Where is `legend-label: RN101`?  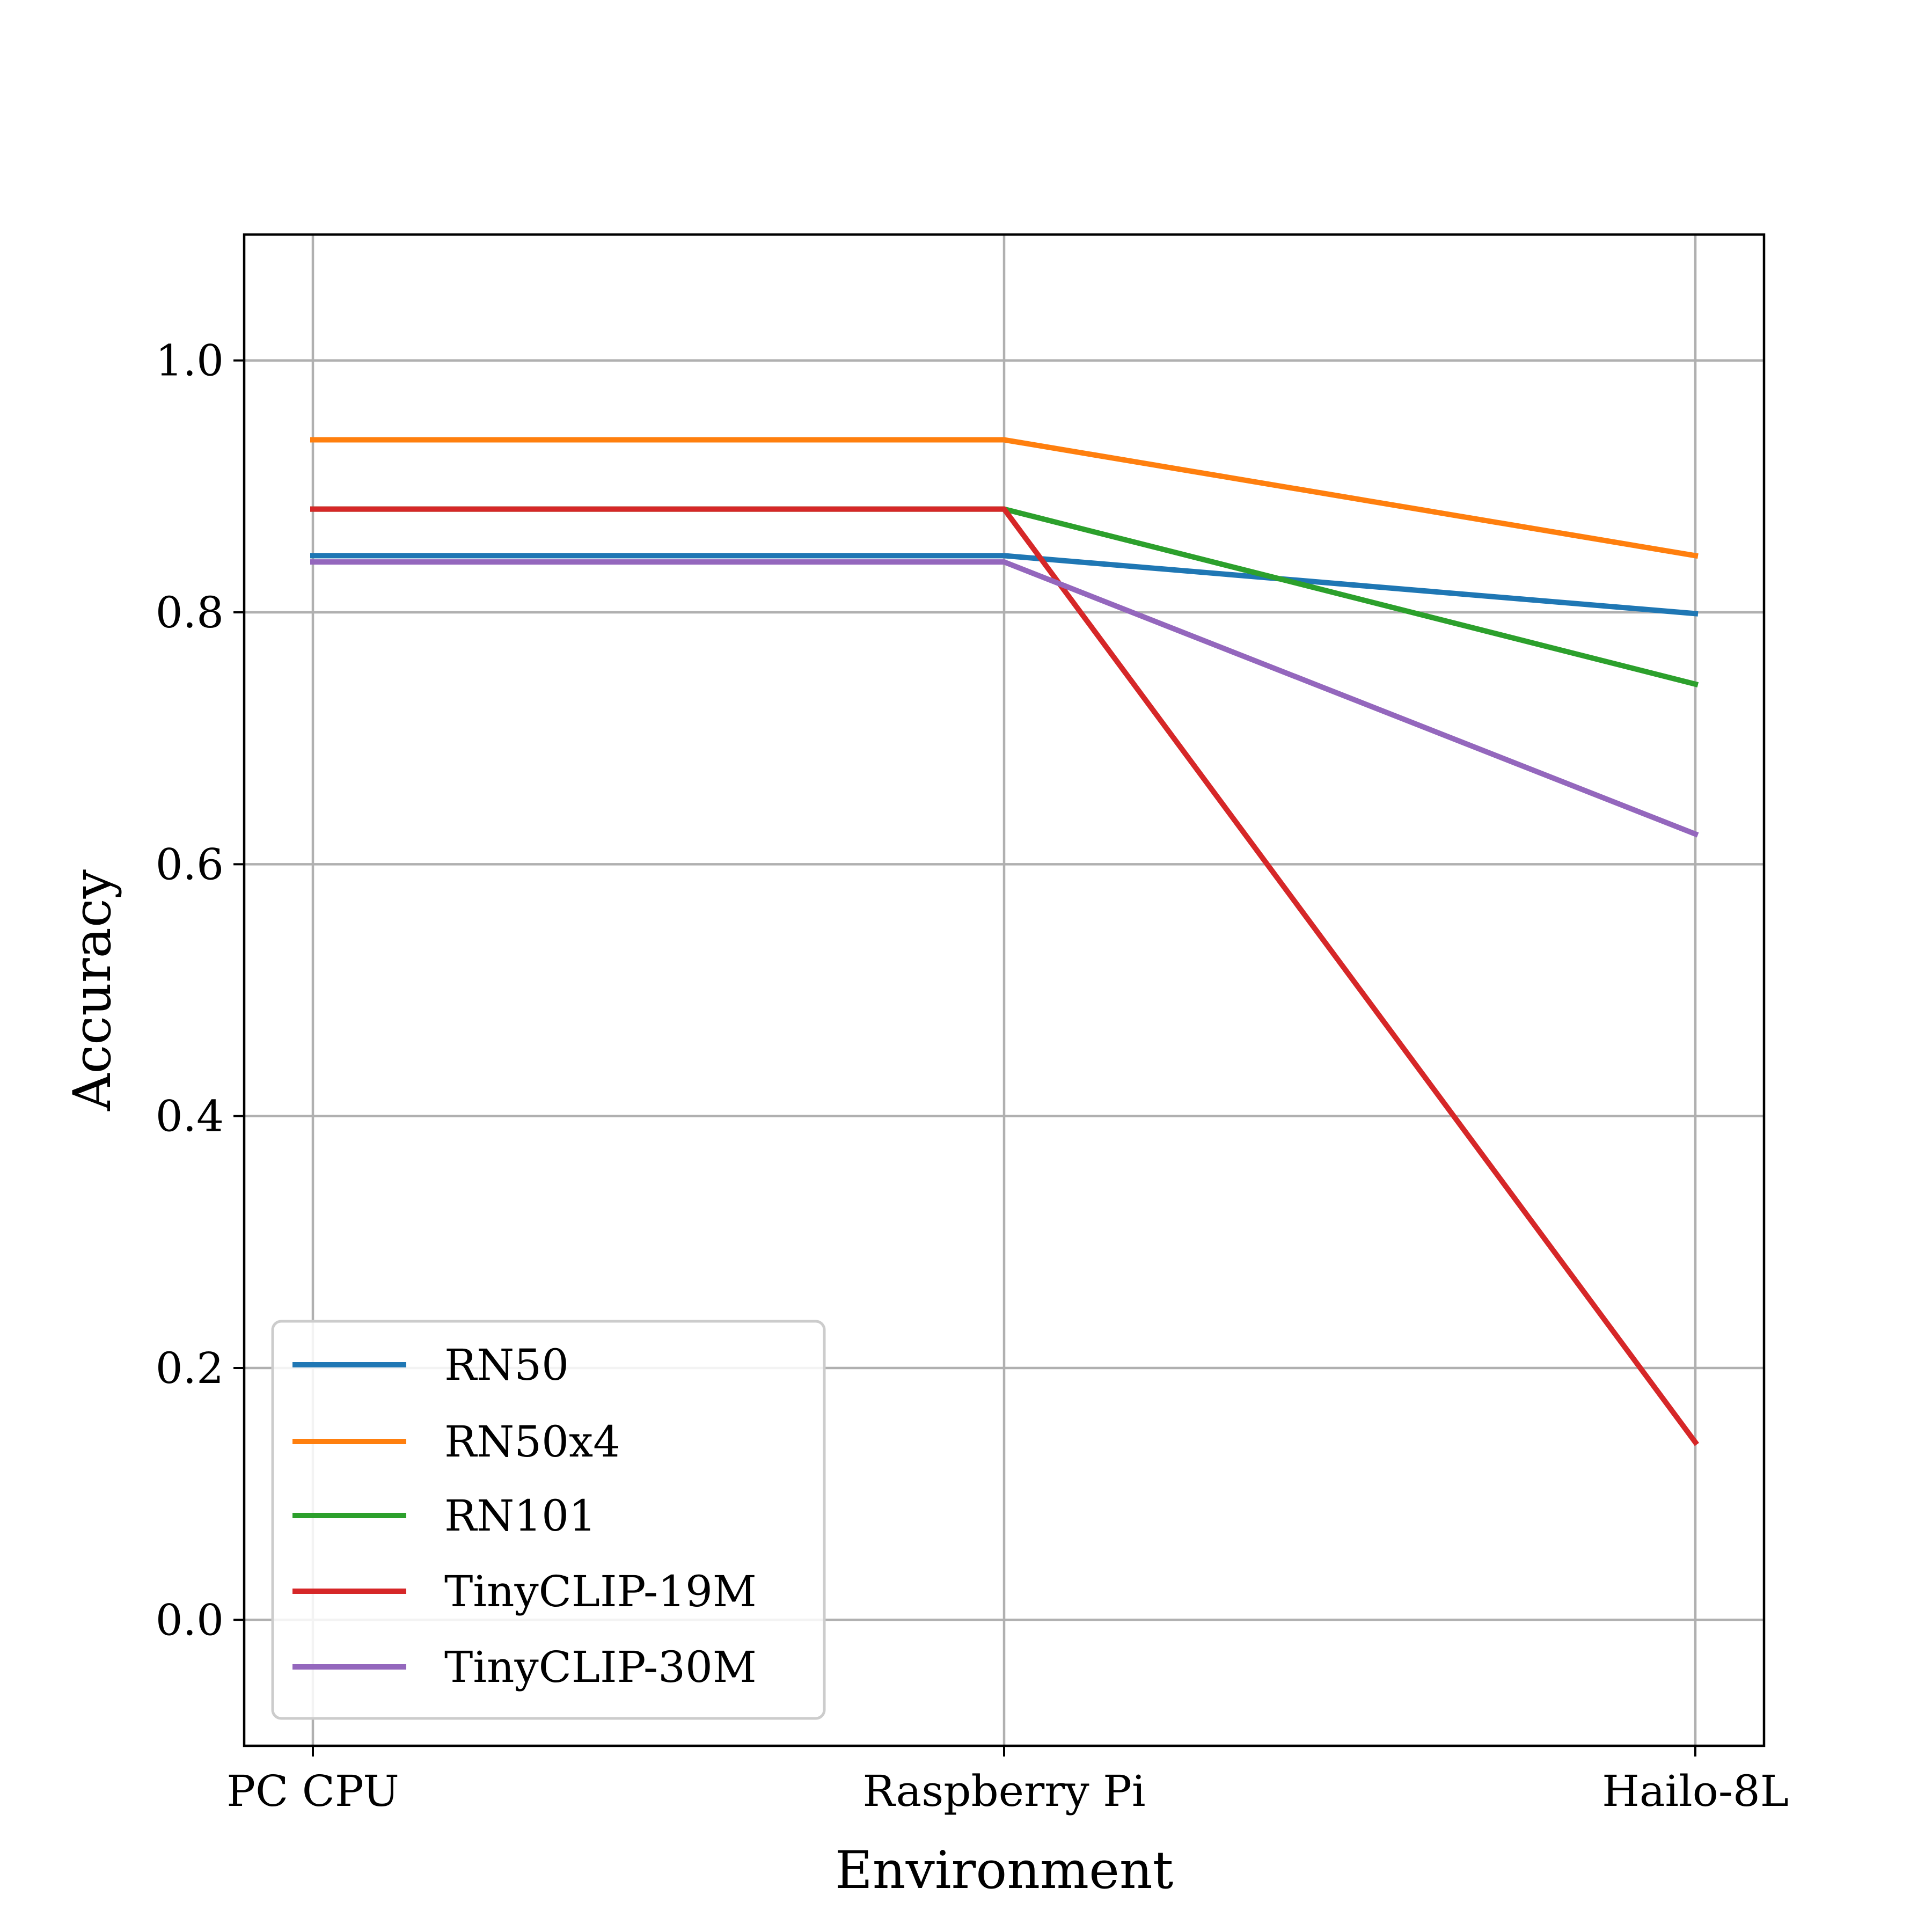
legend-label: RN101 is located at coordinates (520, 1516).